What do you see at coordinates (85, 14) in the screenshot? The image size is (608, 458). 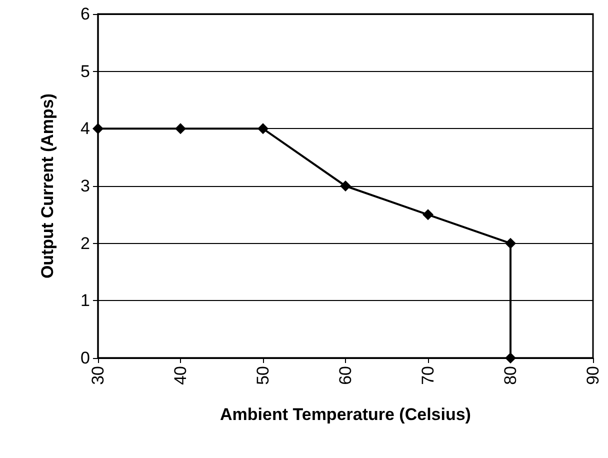 I see `y-tick-label: 6` at bounding box center [85, 14].